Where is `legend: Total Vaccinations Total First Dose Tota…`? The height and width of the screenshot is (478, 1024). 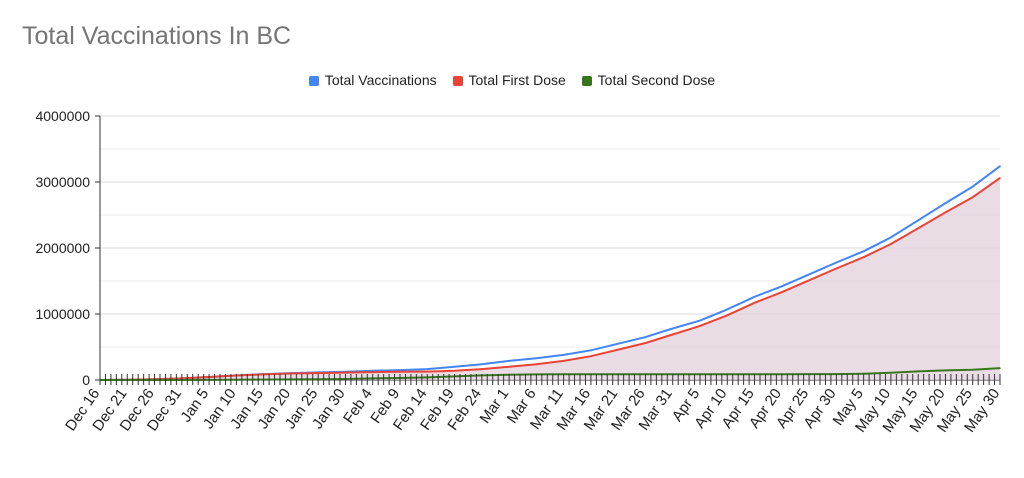 legend: Total Vaccinations Total First Dose Tota… is located at coordinates (512, 80).